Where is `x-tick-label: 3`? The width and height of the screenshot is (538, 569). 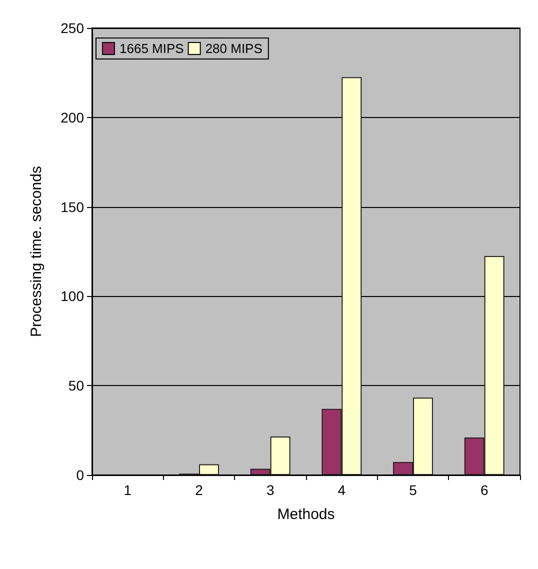 x-tick-label: 3 is located at coordinates (270, 490).